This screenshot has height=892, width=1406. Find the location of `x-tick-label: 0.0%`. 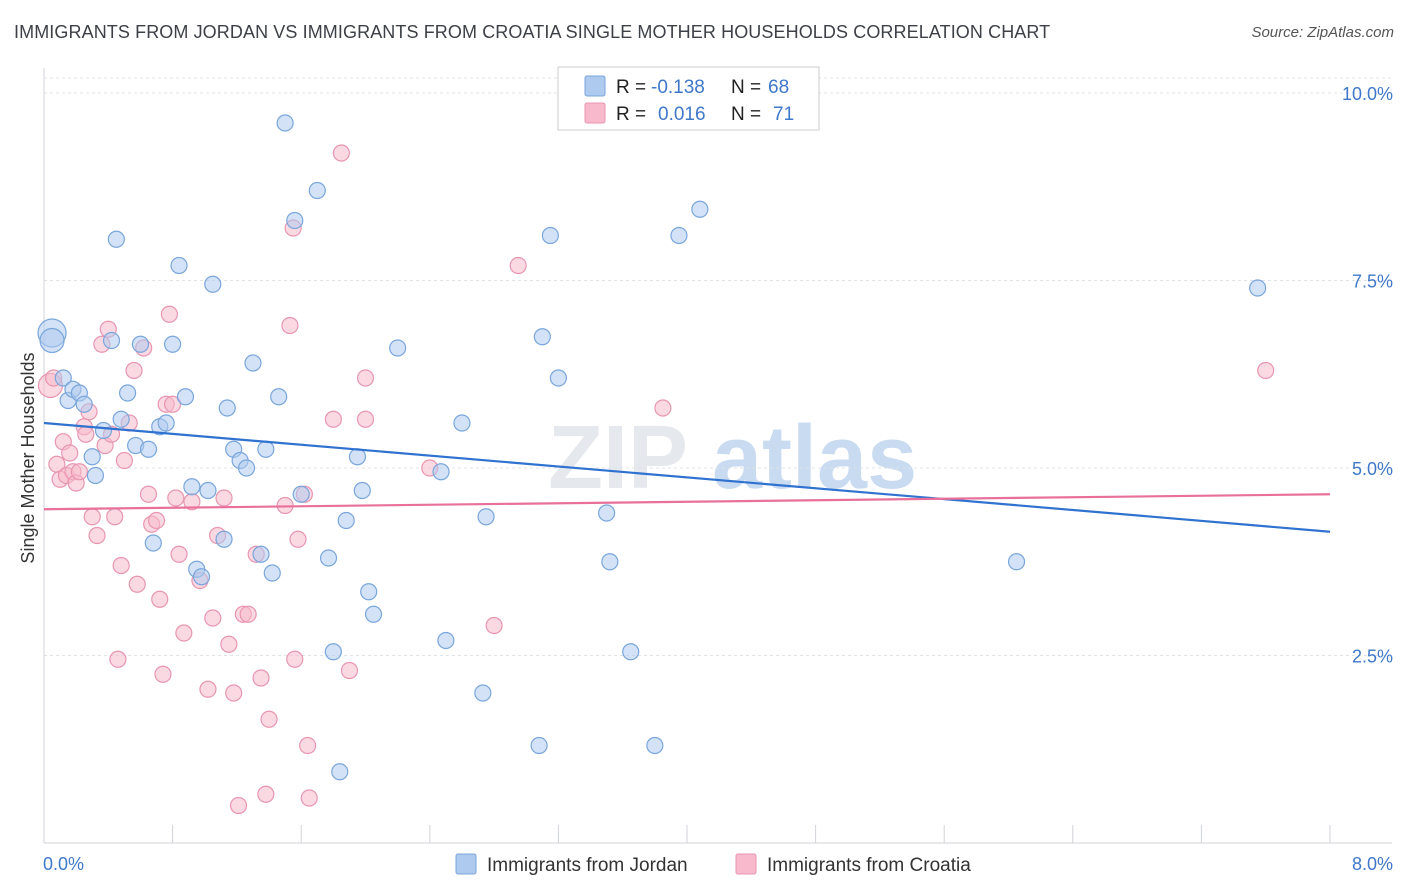

x-tick-label: 0.0% is located at coordinates (63, 864).